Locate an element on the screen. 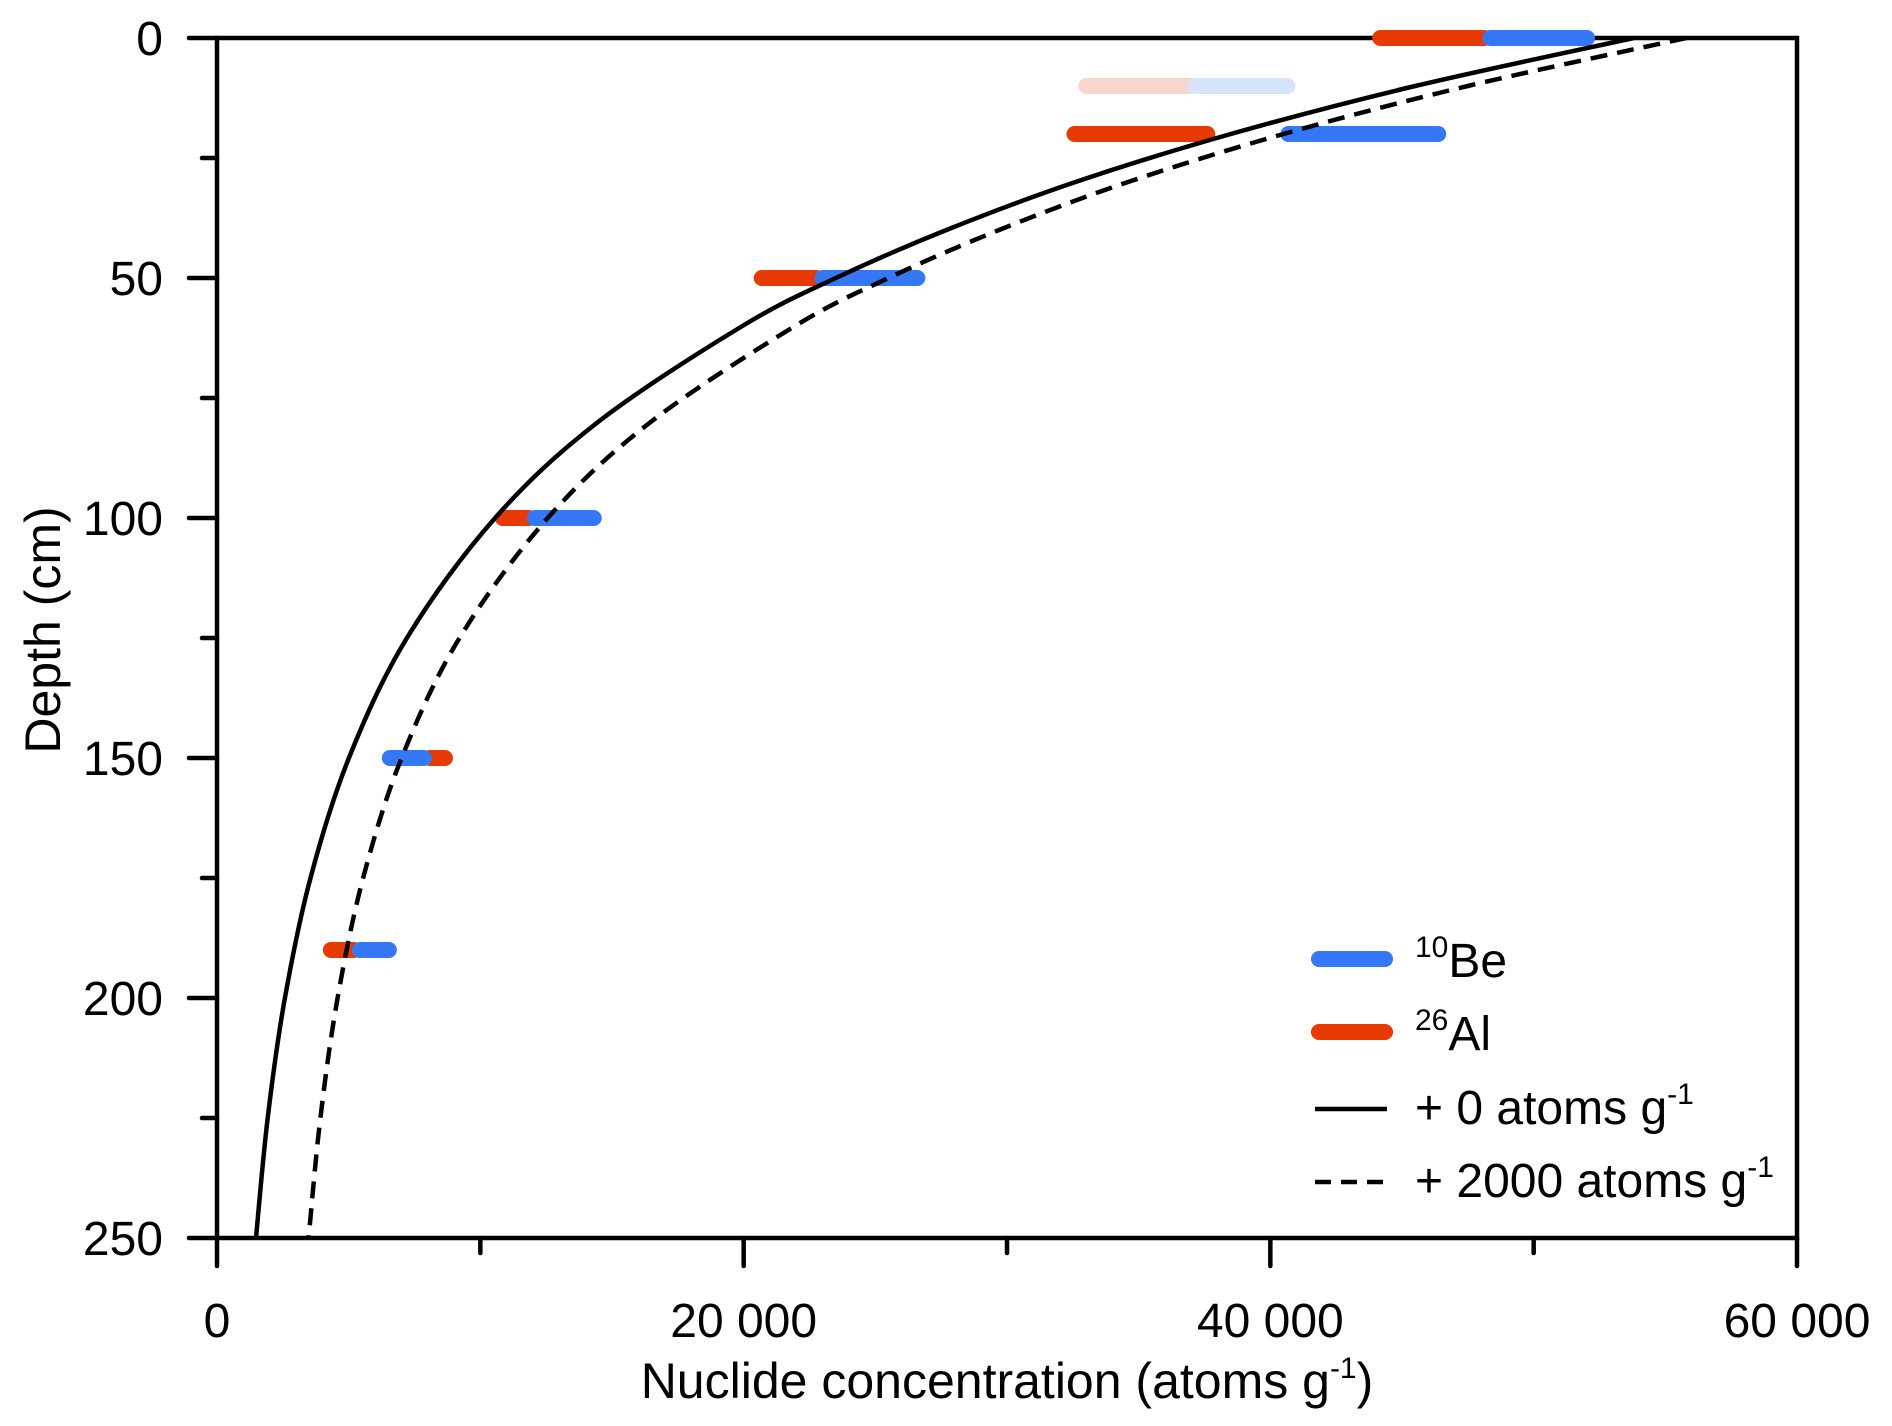 Image resolution: width=1892 pixels, height=1426 pixels. legend-item: 26Al is located at coordinates (1401, 1032).